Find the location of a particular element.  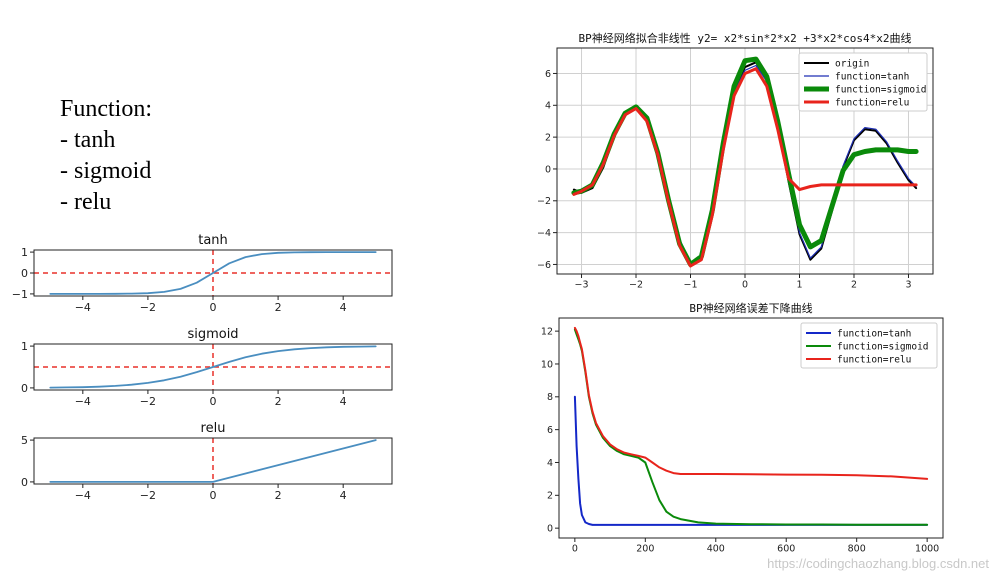

watermark: https://codingchaozhang.blog.csdn.net is located at coordinates (878, 563).